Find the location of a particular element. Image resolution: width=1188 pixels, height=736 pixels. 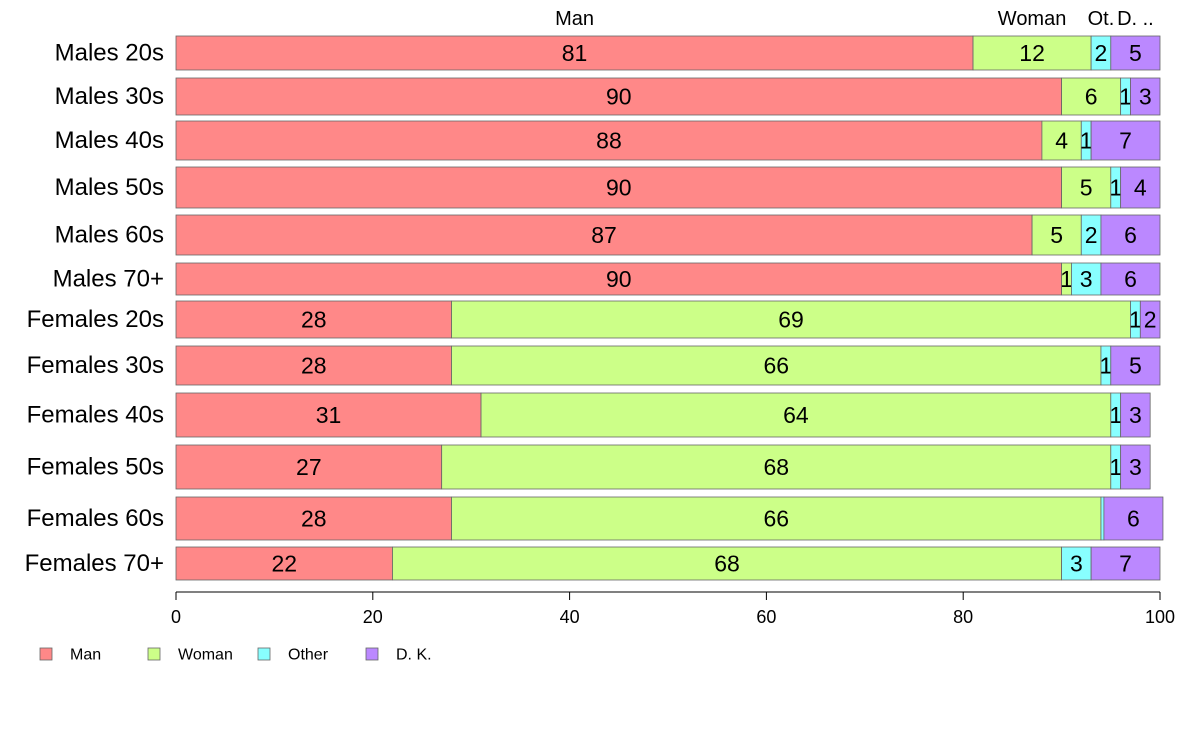

data-label-males-30s-woman: 6 is located at coordinates (1091, 97).